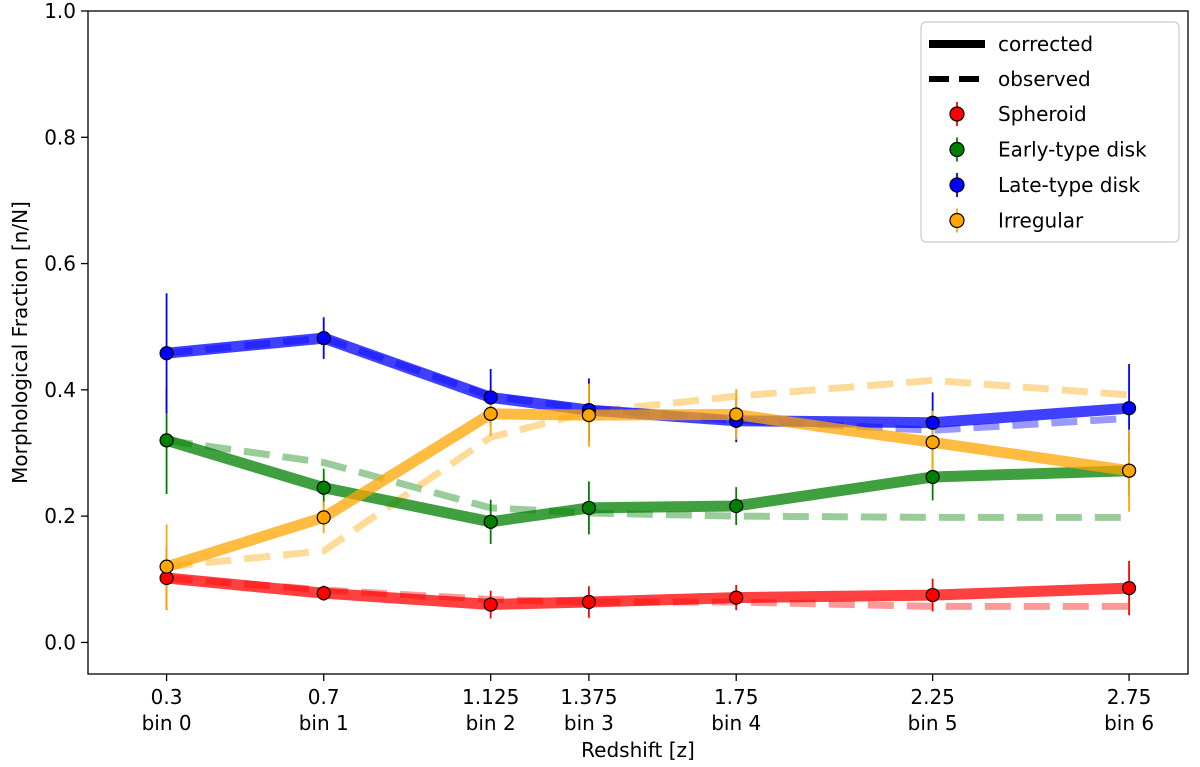 The width and height of the screenshot is (1200, 767). What do you see at coordinates (1041, 221) in the screenshot?
I see `legend-label-irregular: Irregular` at bounding box center [1041, 221].